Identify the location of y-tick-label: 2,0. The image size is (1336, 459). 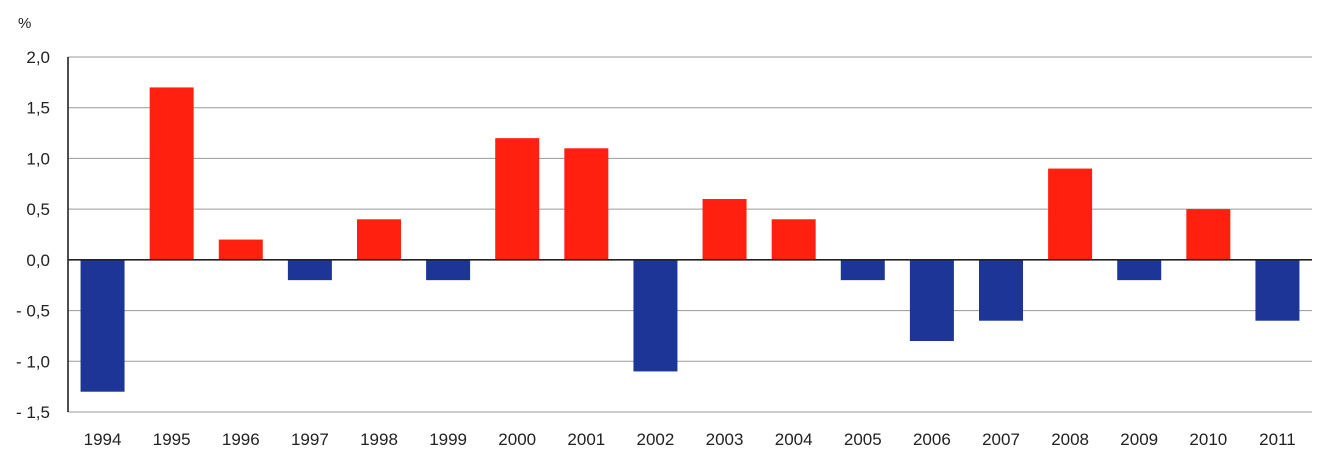
(38, 57).